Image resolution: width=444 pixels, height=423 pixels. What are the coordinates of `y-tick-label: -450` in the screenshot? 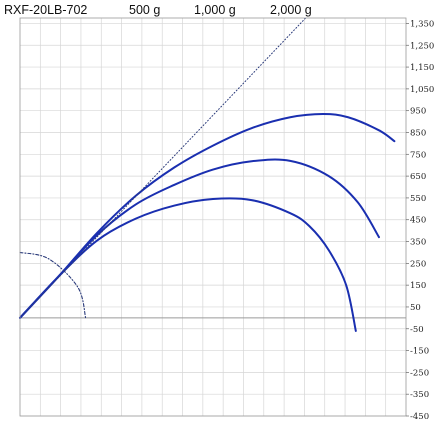 It's located at (419, 417).